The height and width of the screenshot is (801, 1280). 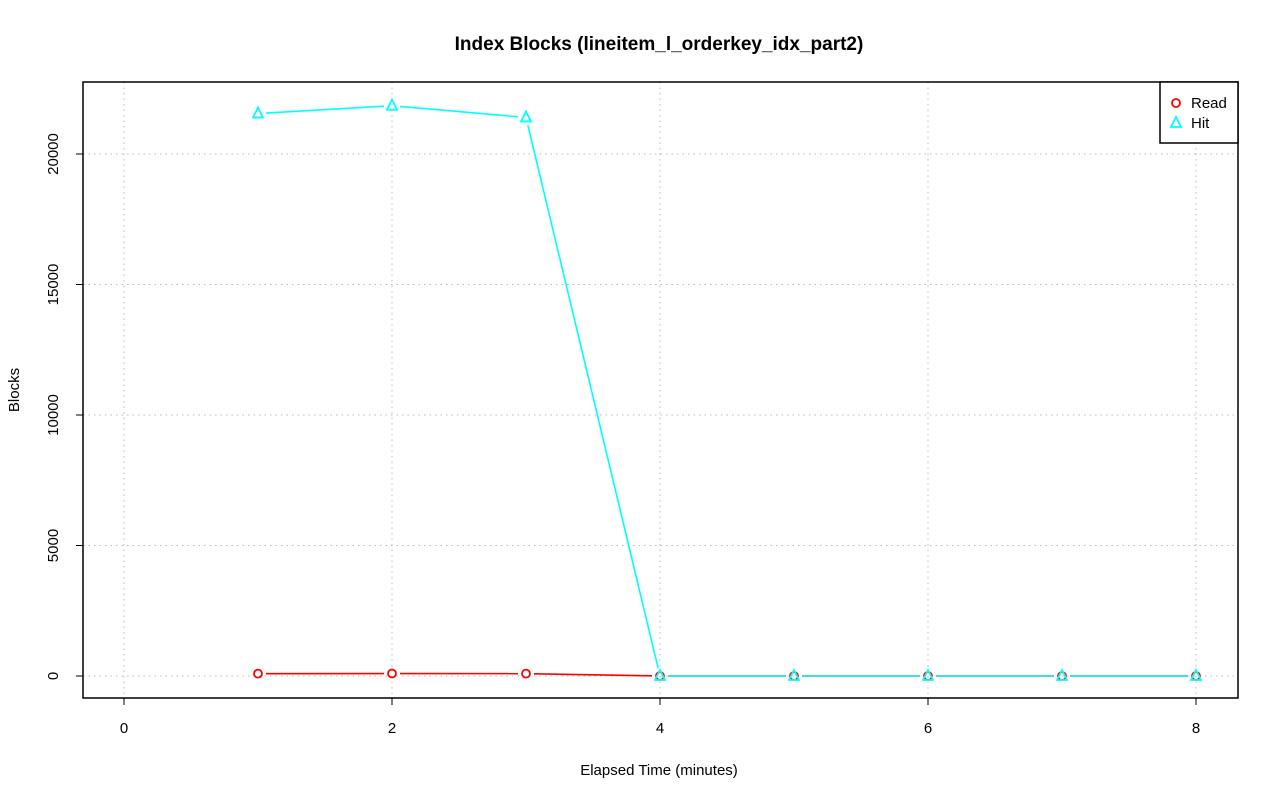 I want to click on legend: Read Hit, so click(x=1199, y=112).